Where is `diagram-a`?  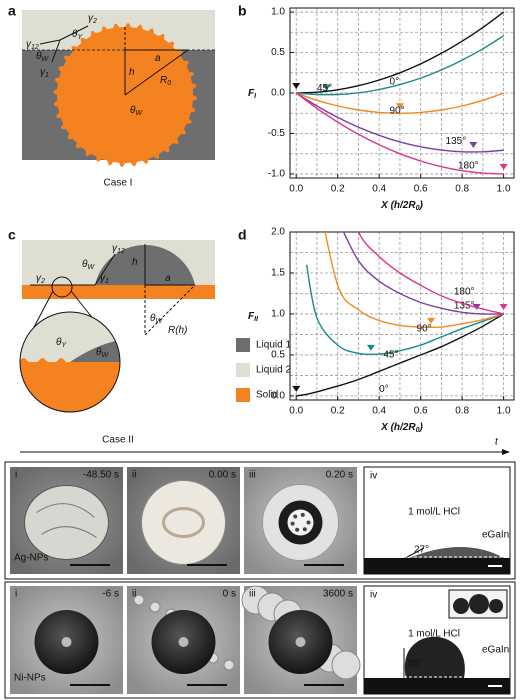 diagram-a is located at coordinates (118, 88).